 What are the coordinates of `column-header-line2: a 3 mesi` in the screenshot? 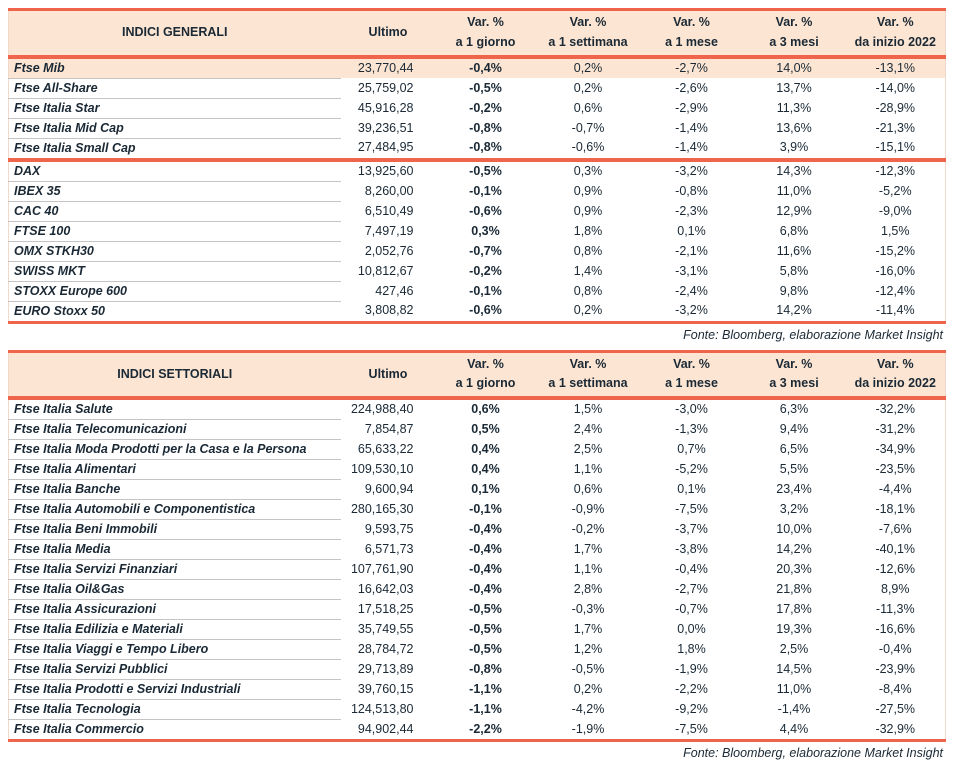 It's located at (794, 383).